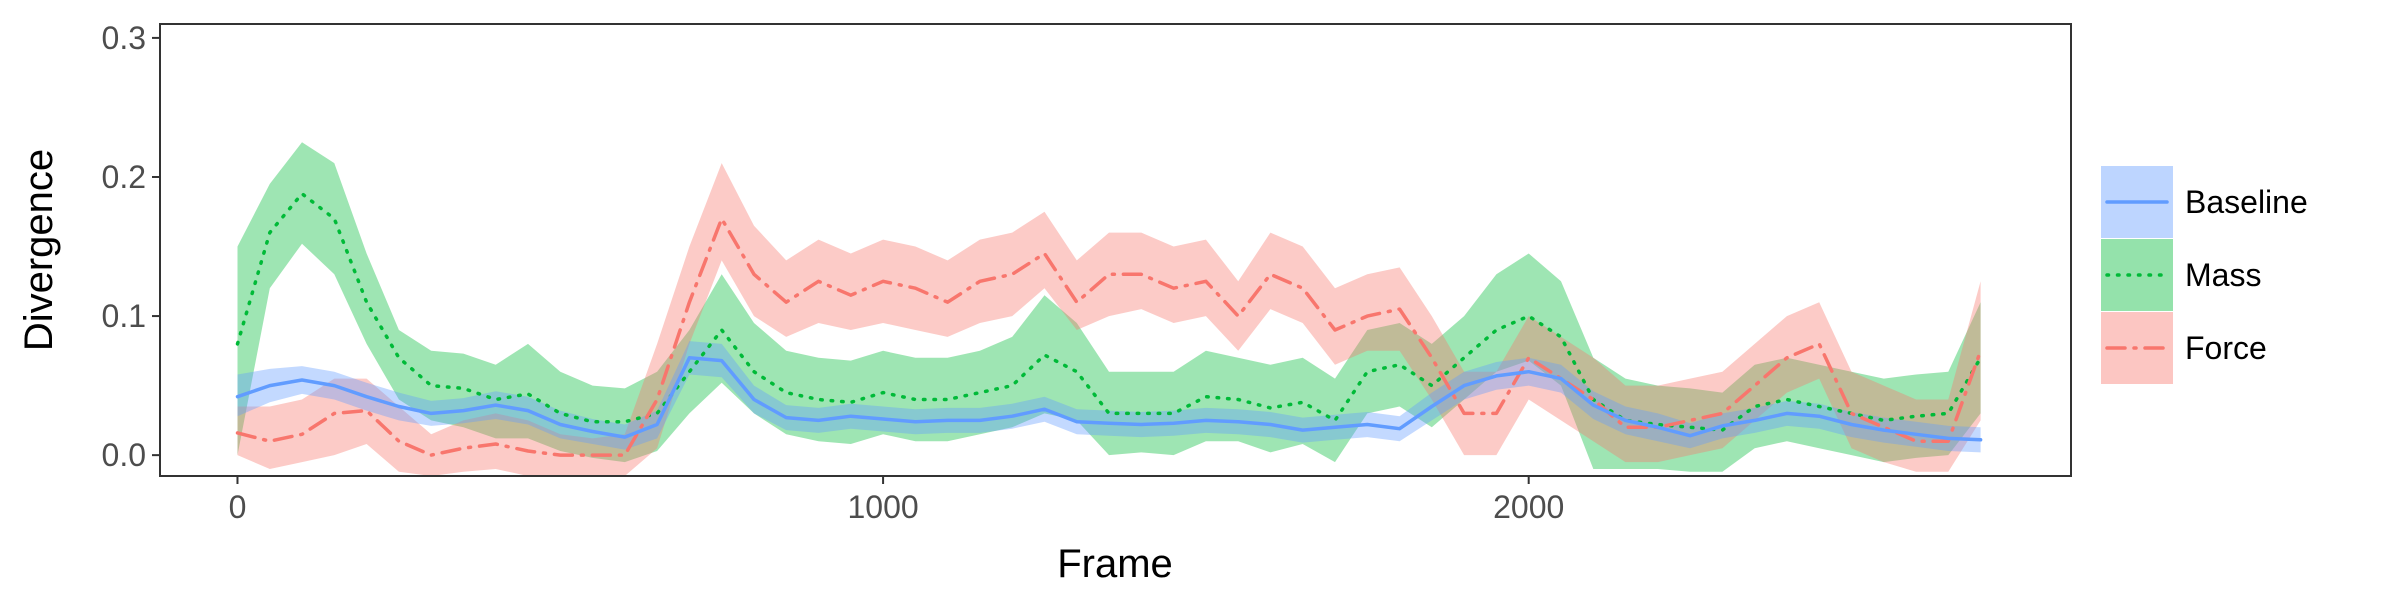 The image size is (2400, 600). What do you see at coordinates (2223, 275) in the screenshot?
I see `legend-label-mass: Mass` at bounding box center [2223, 275].